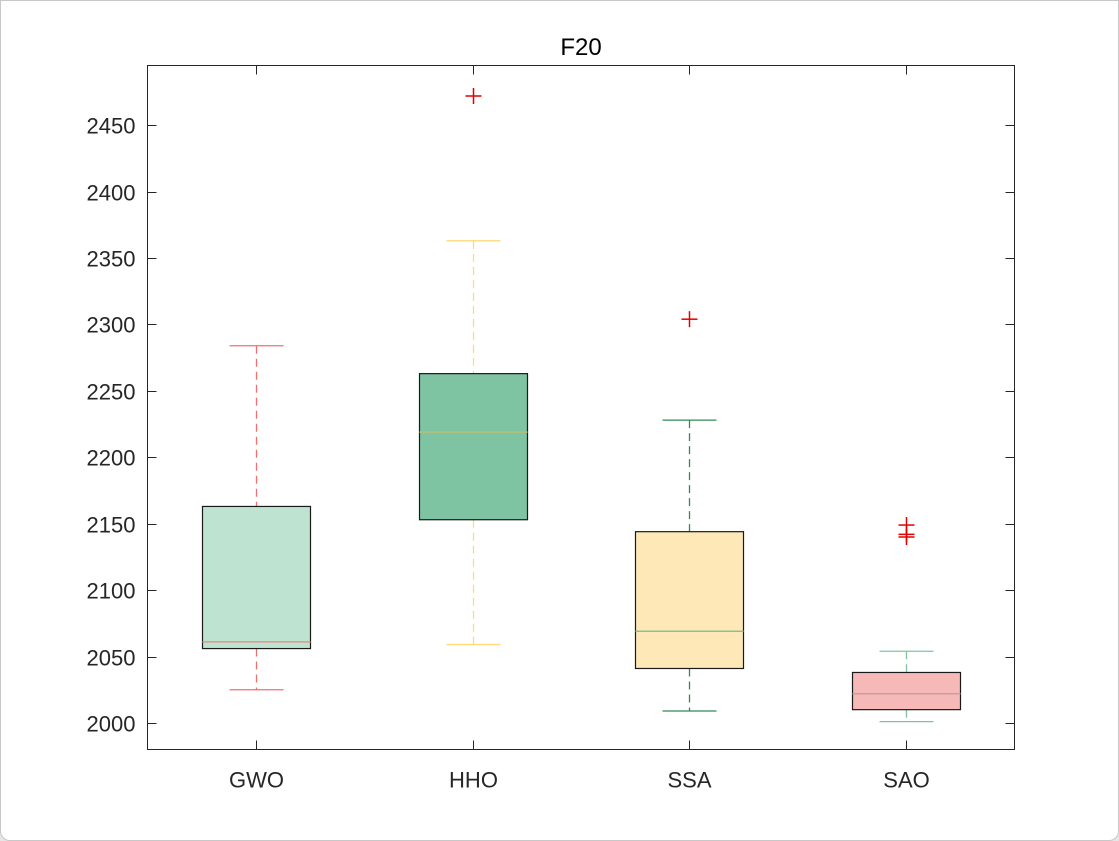 This screenshot has height=841, width=1119. What do you see at coordinates (689, 780) in the screenshot?
I see `x-tick-label: SSA` at bounding box center [689, 780].